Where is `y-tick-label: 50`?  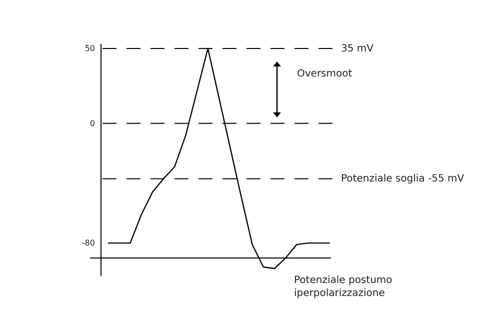 y-tick-label: 50 is located at coordinates (89, 49).